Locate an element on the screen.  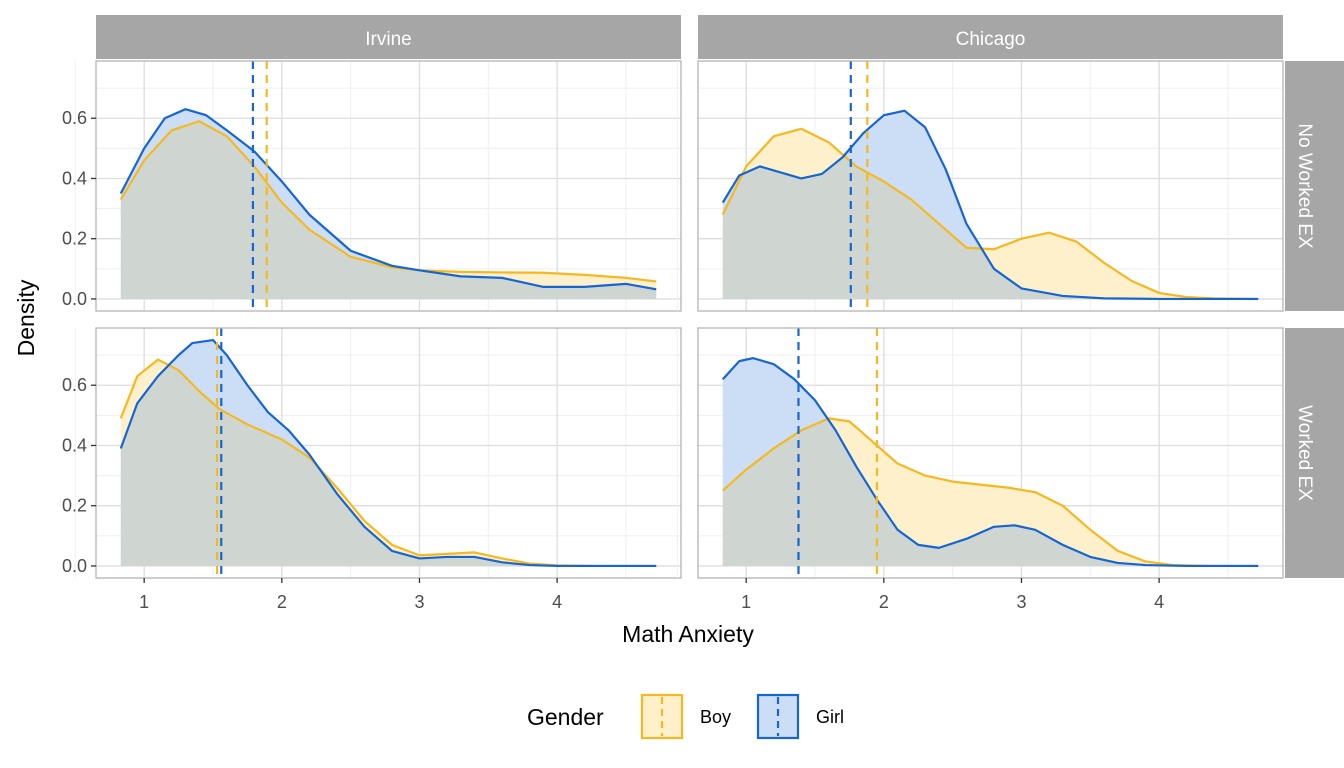
density-area-overlap is located at coordinates (990, 492).